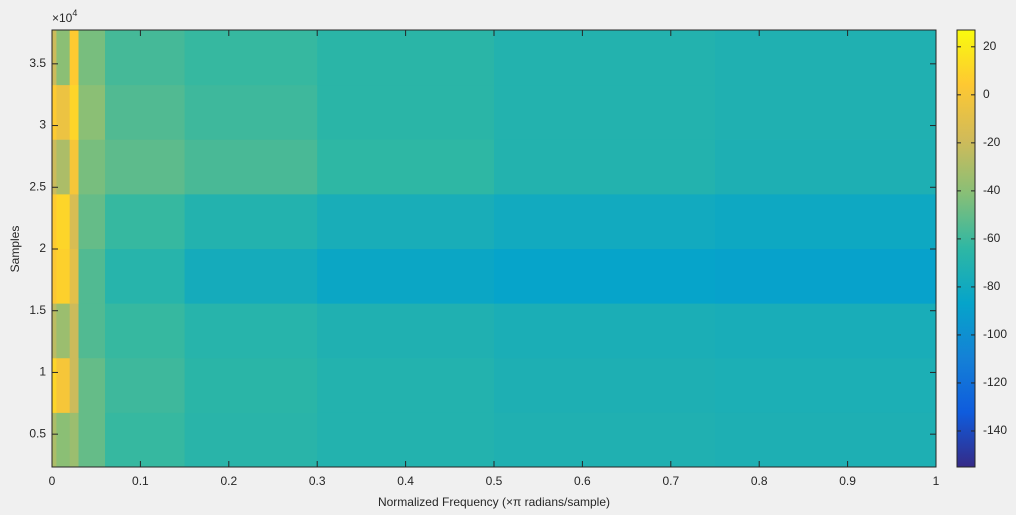 Image resolution: width=1016 pixels, height=515 pixels. What do you see at coordinates (42, 125) in the screenshot?
I see `y-tick-label: 3` at bounding box center [42, 125].